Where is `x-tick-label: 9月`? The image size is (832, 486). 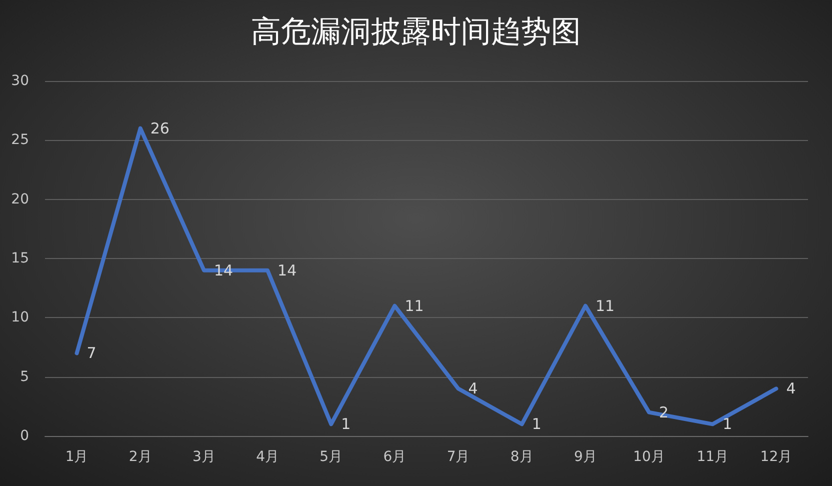 x-tick-label: 9月 is located at coordinates (585, 457).